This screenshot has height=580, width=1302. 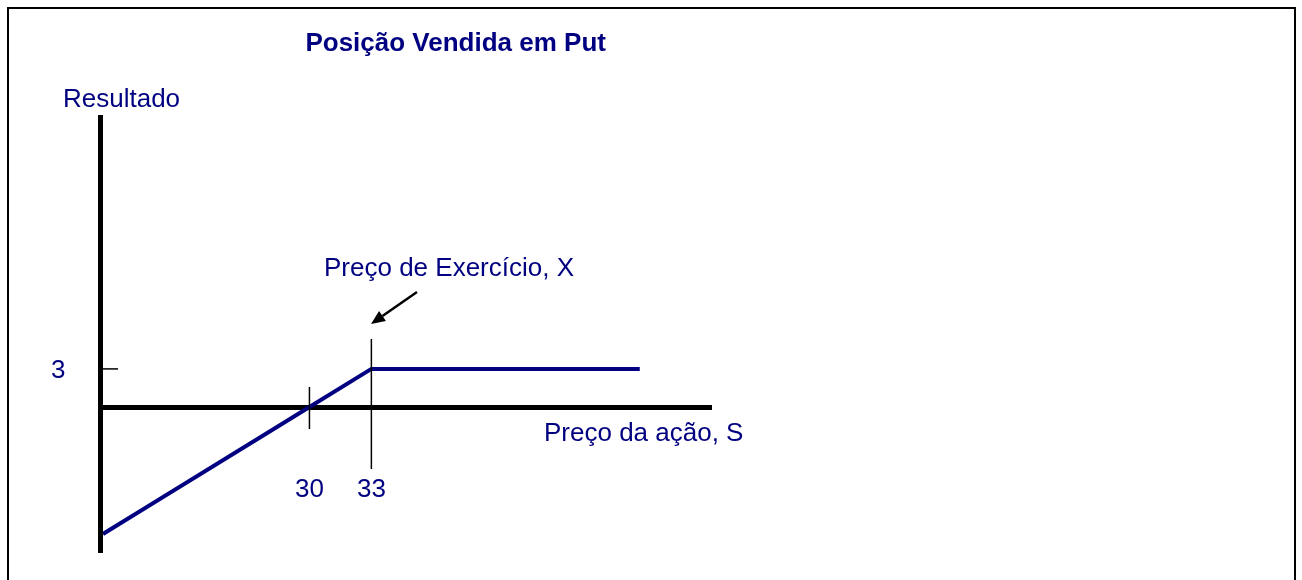 What do you see at coordinates (371, 488) in the screenshot?
I see `x-tick-label: 33` at bounding box center [371, 488].